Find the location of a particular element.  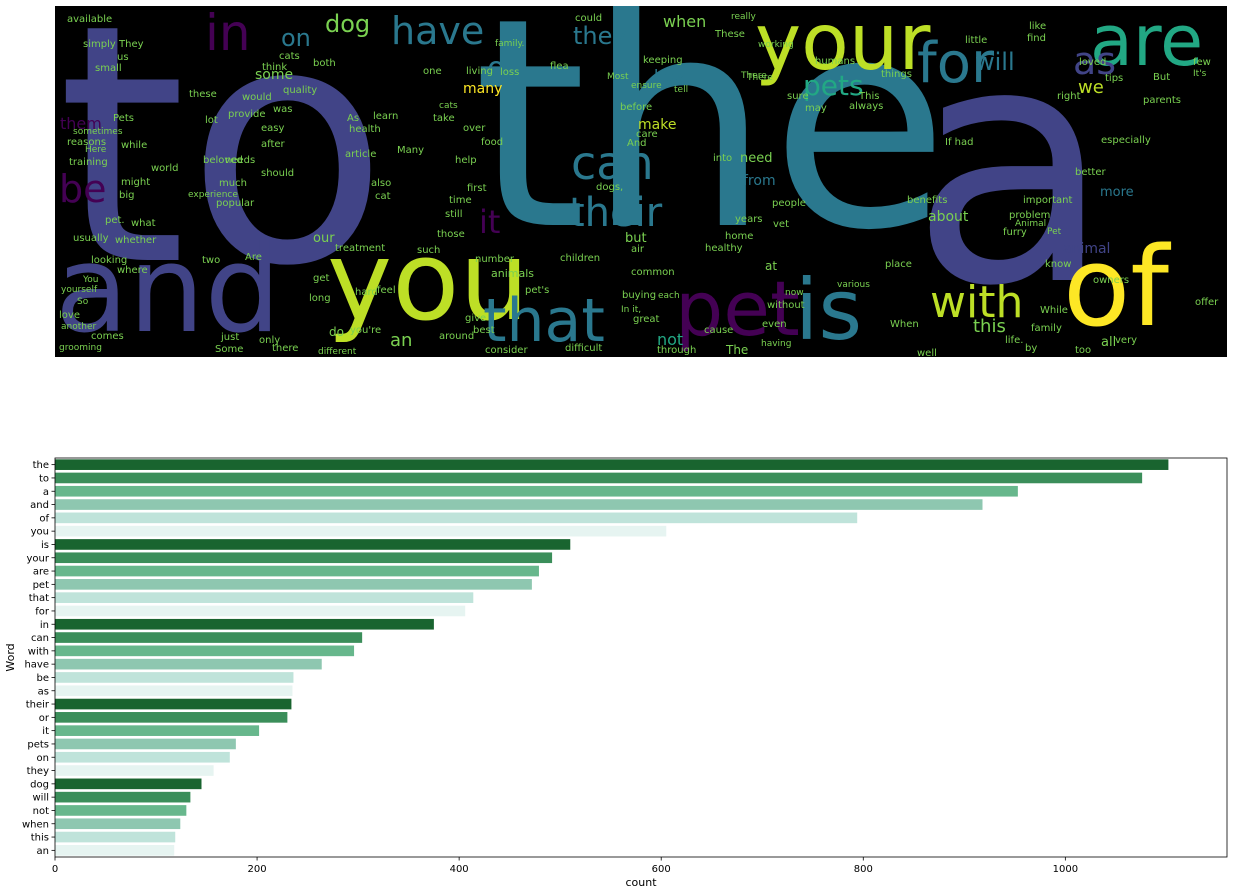

cloud-word: humans is located at coordinates (835, 61).